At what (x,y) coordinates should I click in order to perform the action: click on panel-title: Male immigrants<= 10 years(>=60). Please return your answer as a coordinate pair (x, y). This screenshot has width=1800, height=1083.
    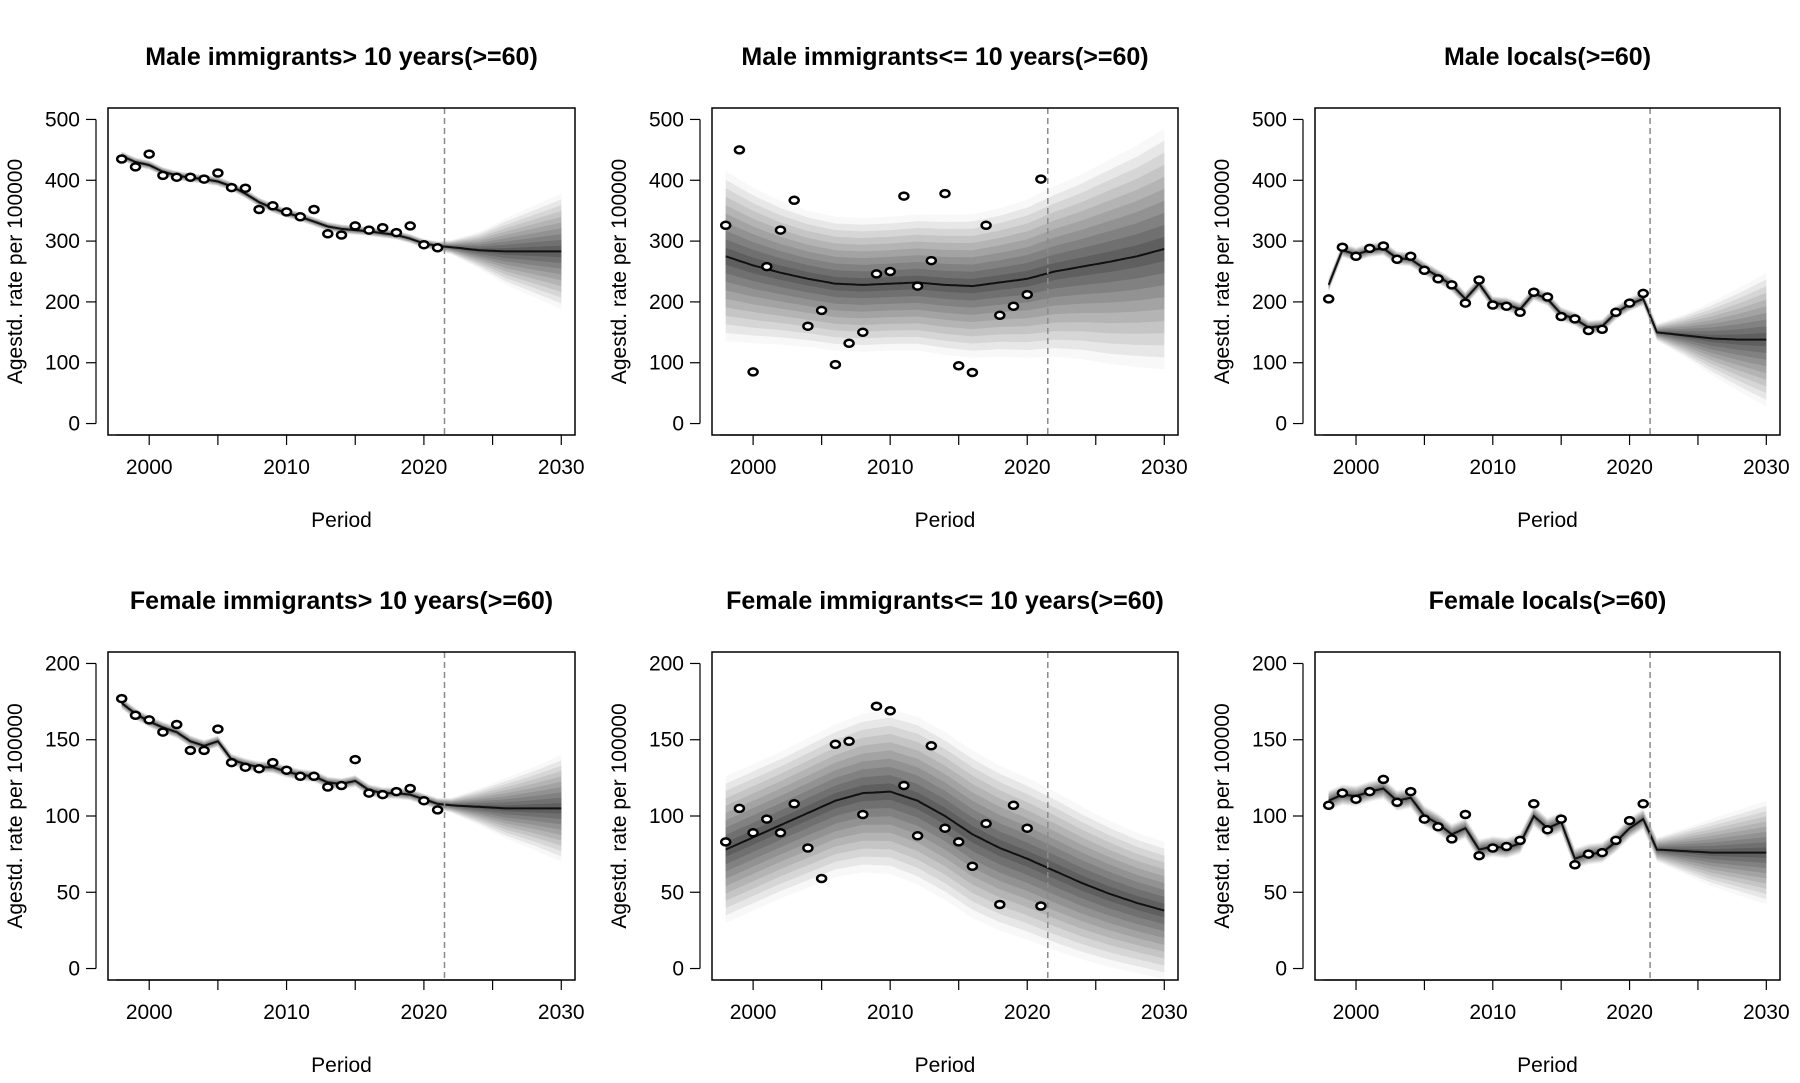
    Looking at the image, I should click on (944, 57).